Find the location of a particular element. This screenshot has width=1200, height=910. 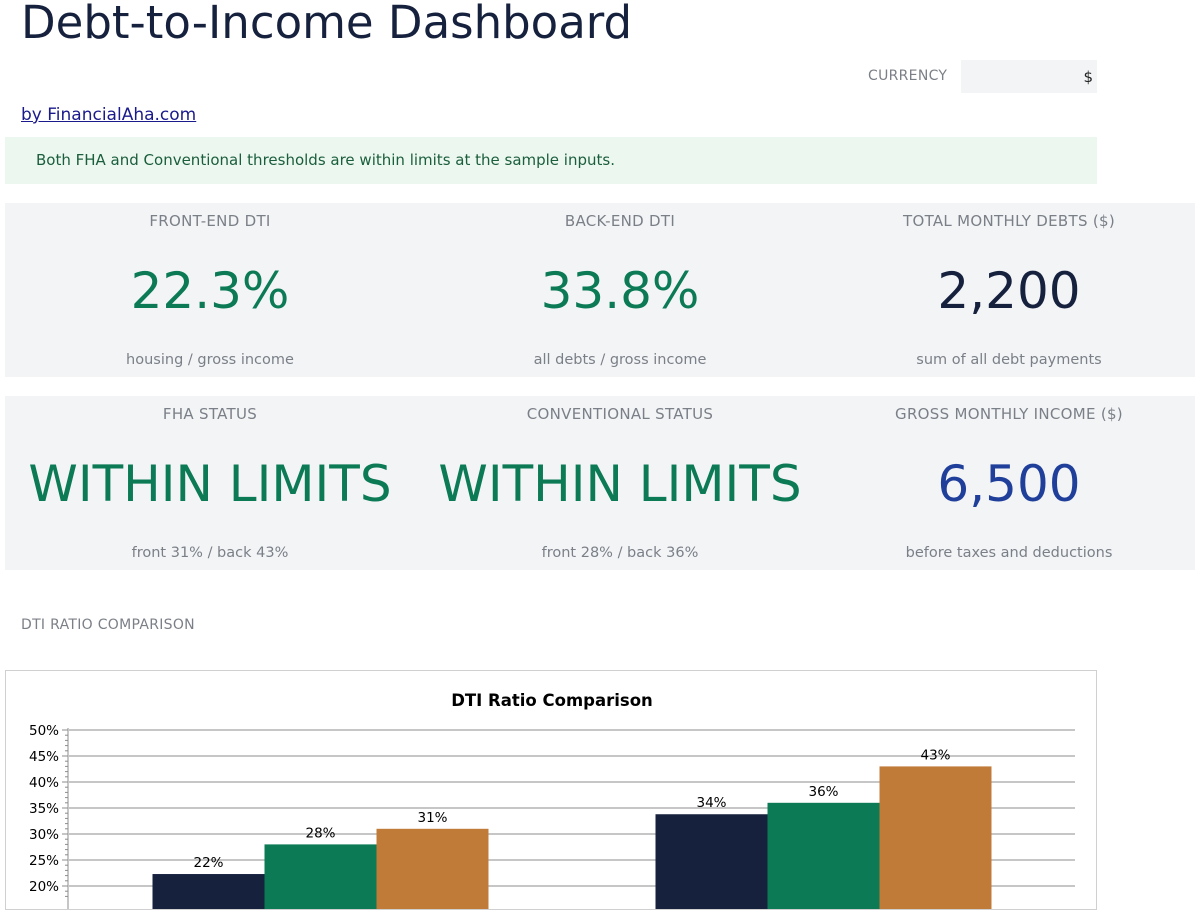

y-tick-label: 35% is located at coordinates (44, 809).